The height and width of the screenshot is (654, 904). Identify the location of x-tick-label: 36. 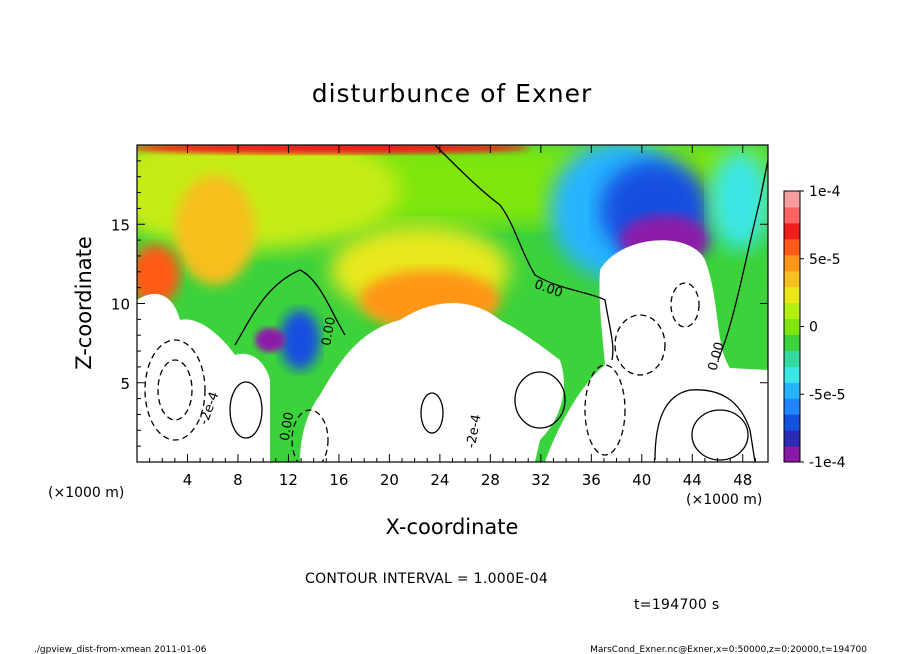
(591, 480).